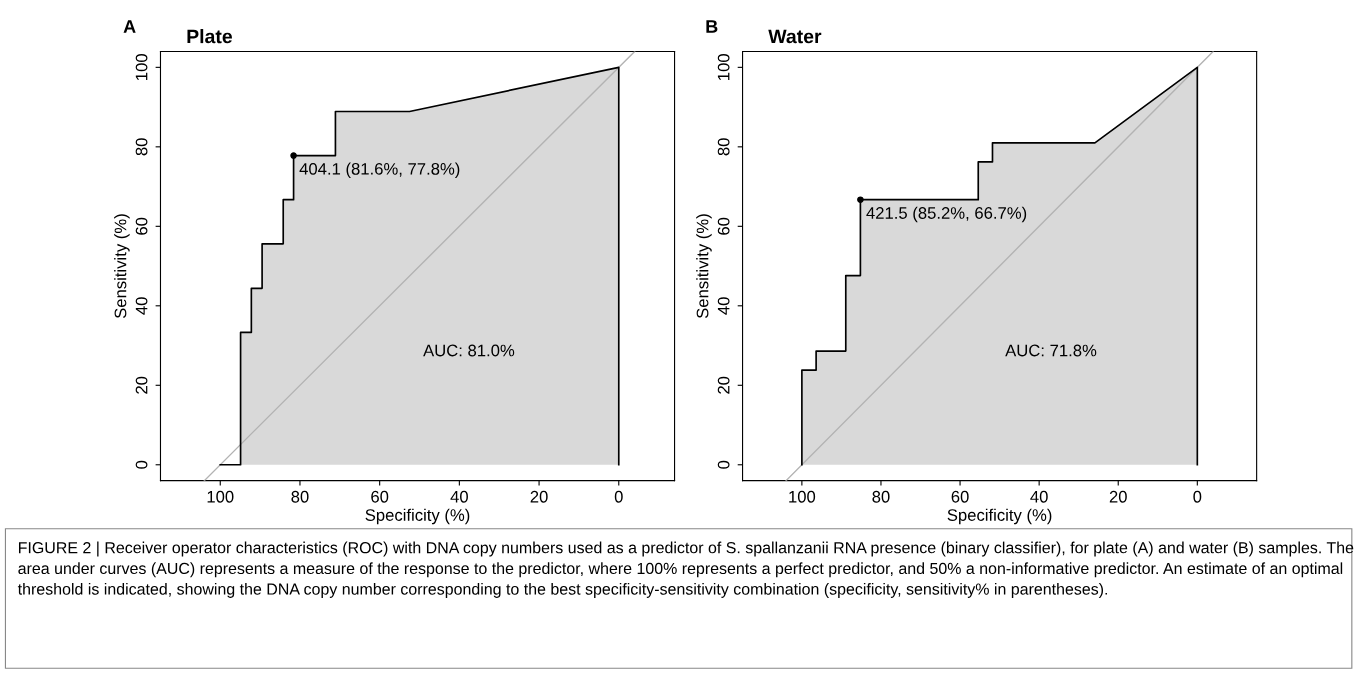  I want to click on caption: FIGURE 2 | Receiver operator characteristics (ROC) with DNA copy numbers used as a predictor of S. spallanzanii RNA presence (binary classifier), for plate (A) and water (B) samples. The area under curves (AUC) represents a measure of the response to the predictor, where 100% represents a perfect predictor, and 50% a non-informative predictor. An estimate of an optimal threshold is indicated, showing the DNA copy number corresponding to the best specificity-sensitivity combination (specificity, sensitivity% in parentheses)., so click(685, 569).